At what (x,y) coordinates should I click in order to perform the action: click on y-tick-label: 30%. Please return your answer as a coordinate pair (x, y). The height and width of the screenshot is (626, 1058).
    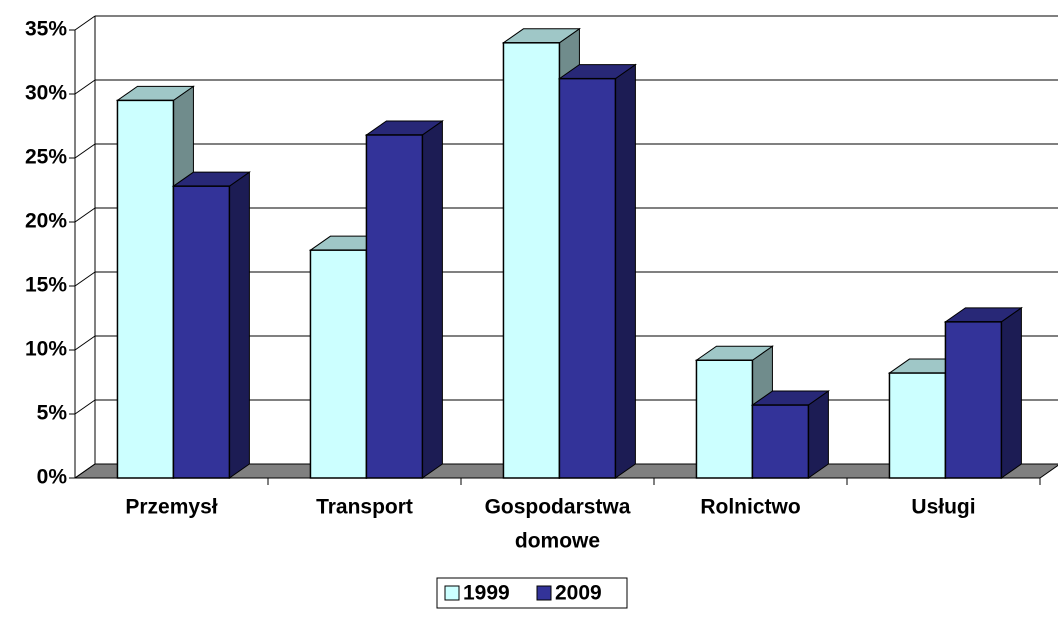
    Looking at the image, I should click on (46, 93).